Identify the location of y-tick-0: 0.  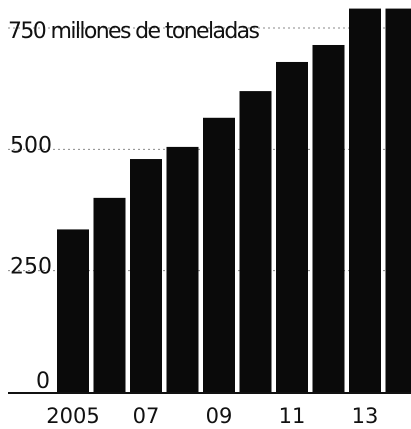
(43, 381).